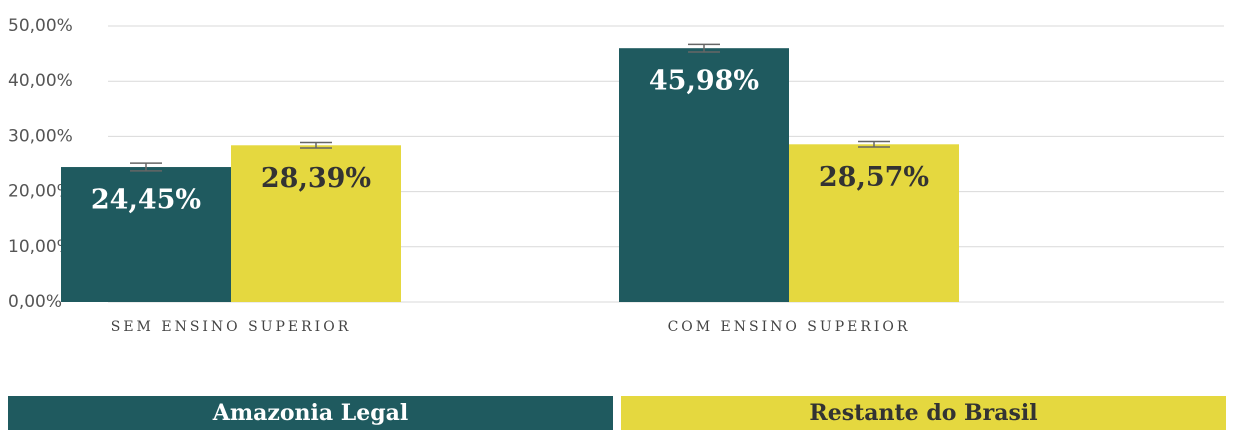 Image resolution: width=1234 pixels, height=430 pixels. I want to click on y-tick-label: 50,00%, so click(40, 26).